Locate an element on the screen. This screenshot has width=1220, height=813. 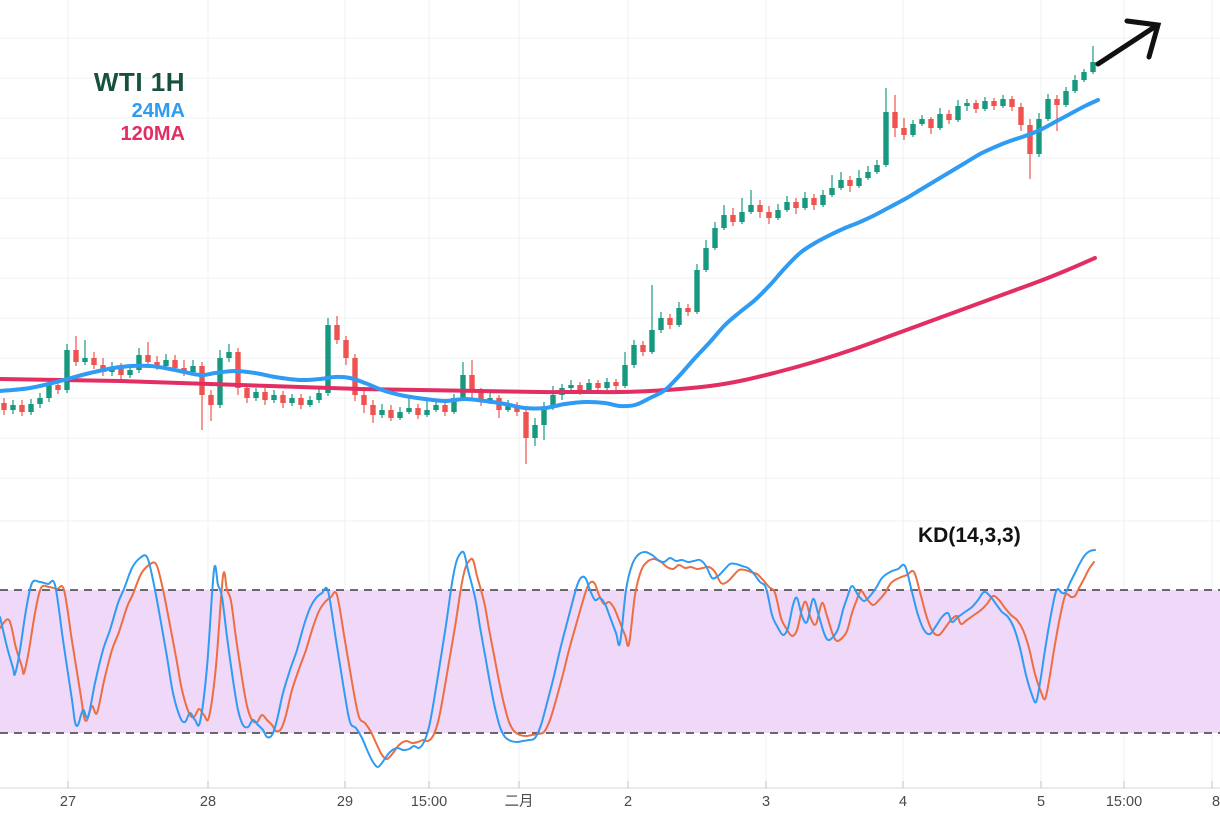
symbol-timeframe-label: WTI 1H is located at coordinates (139, 82).